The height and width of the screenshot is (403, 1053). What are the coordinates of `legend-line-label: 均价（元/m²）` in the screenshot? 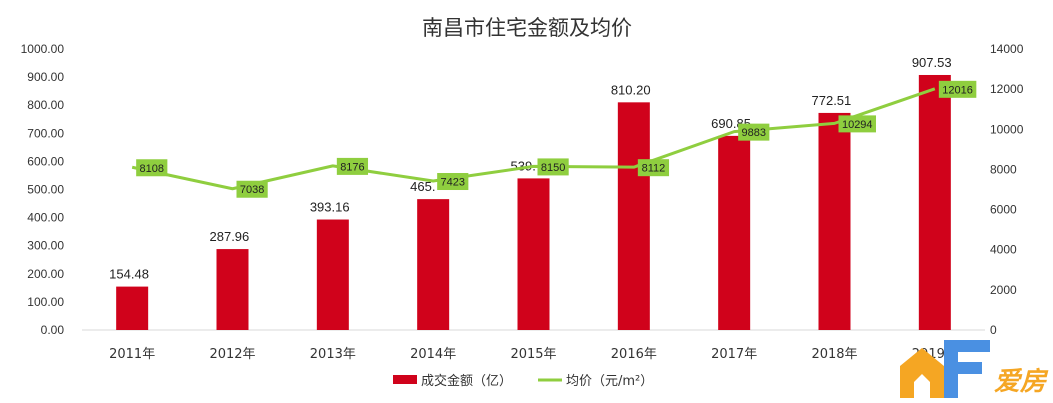 It's located at (609, 381).